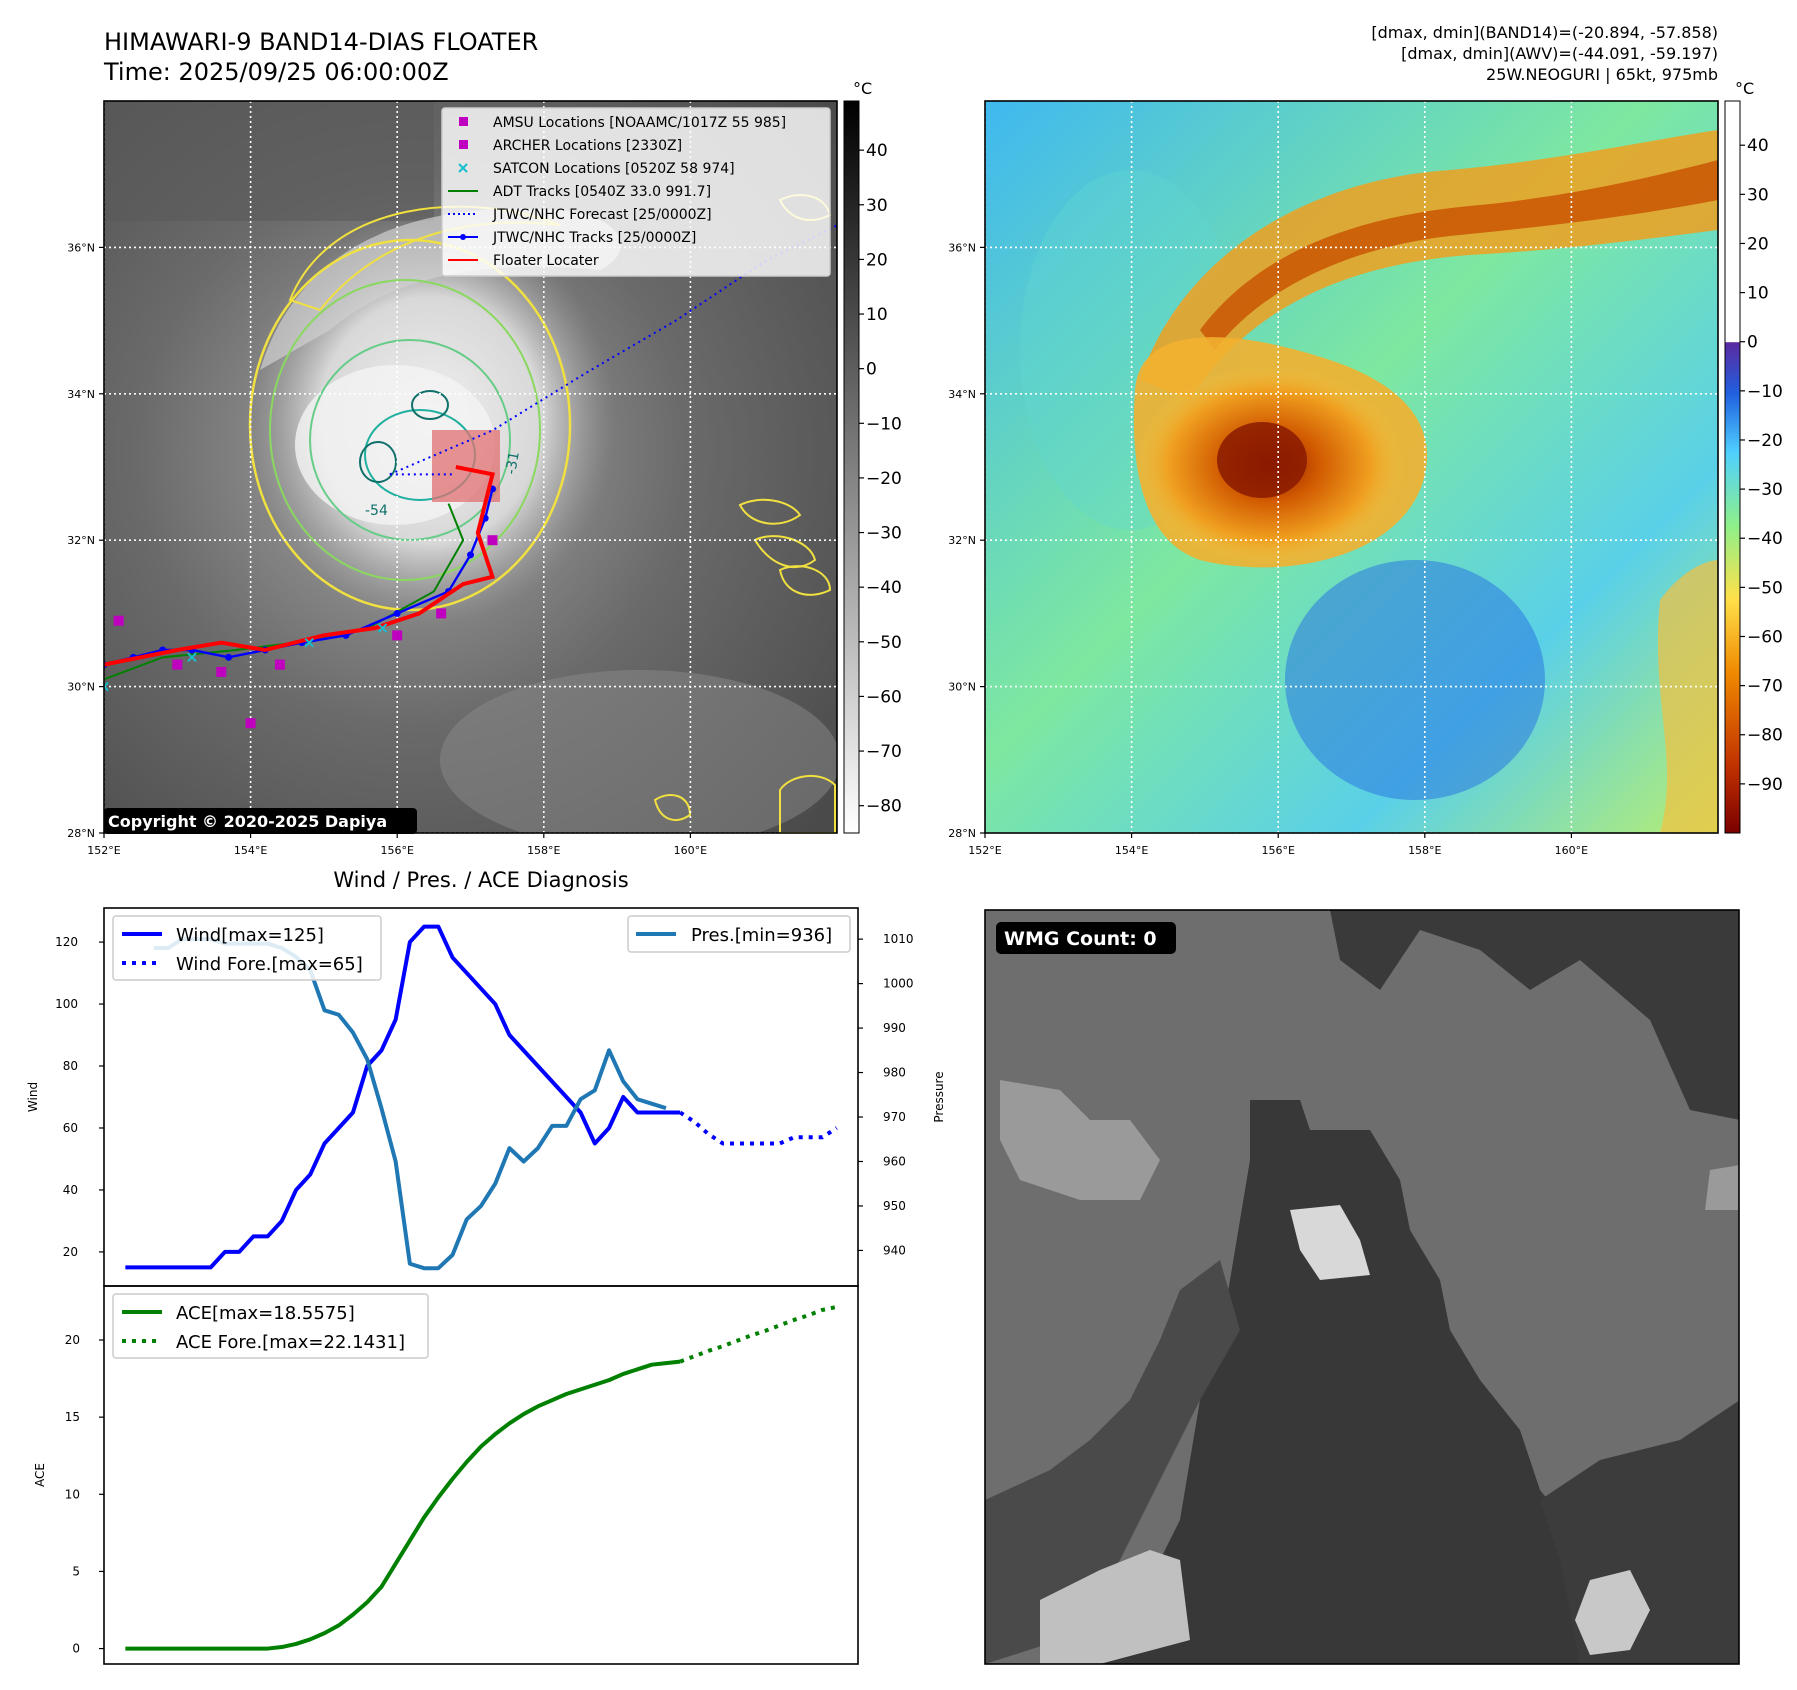 The width and height of the screenshot is (1797, 1690). What do you see at coordinates (247, 821) in the screenshot?
I see `copyright-text: Copyright © 2020-2025 Dapiya` at bounding box center [247, 821].